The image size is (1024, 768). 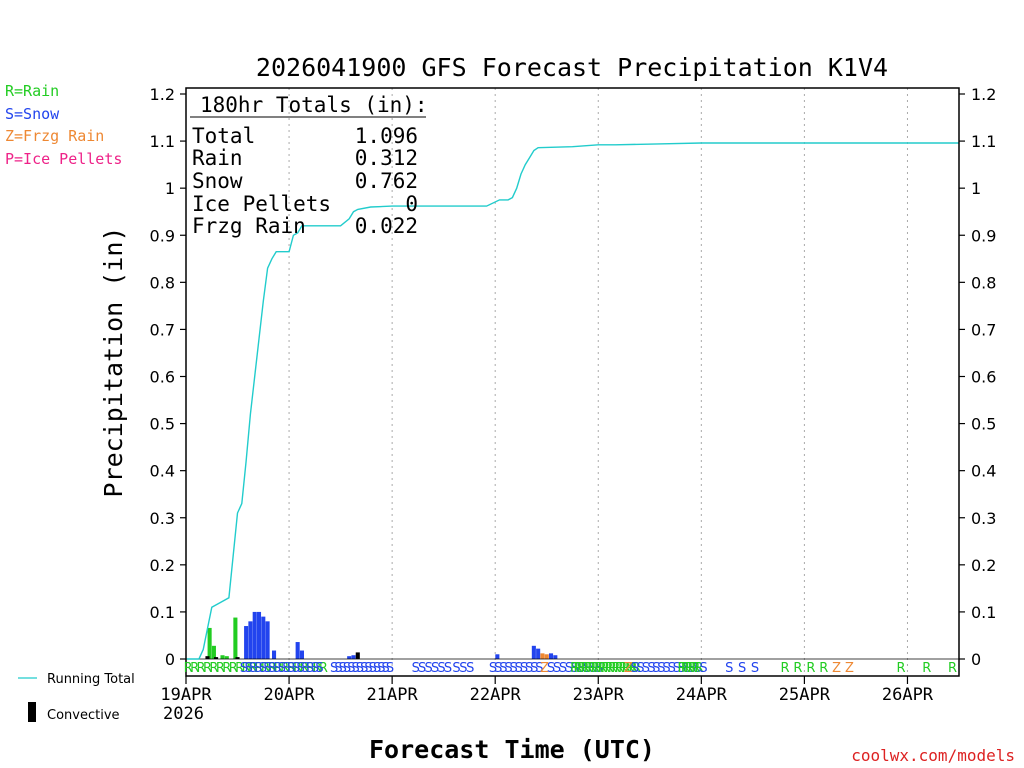 I want to click on y-tick-label-left: 0, so click(x=170, y=659).